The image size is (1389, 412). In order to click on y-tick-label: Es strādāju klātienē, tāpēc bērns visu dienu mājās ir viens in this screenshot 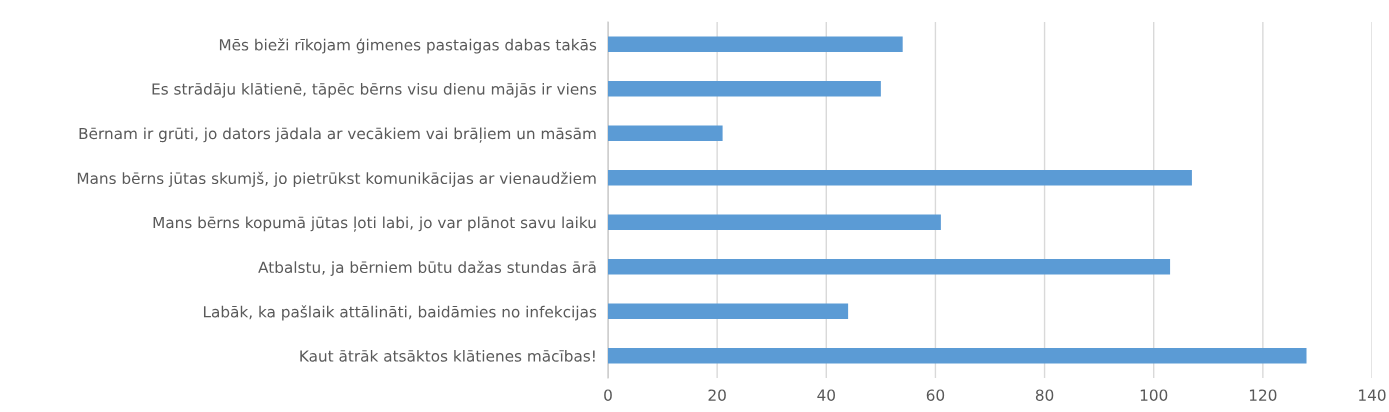, I will do `click(374, 90)`.